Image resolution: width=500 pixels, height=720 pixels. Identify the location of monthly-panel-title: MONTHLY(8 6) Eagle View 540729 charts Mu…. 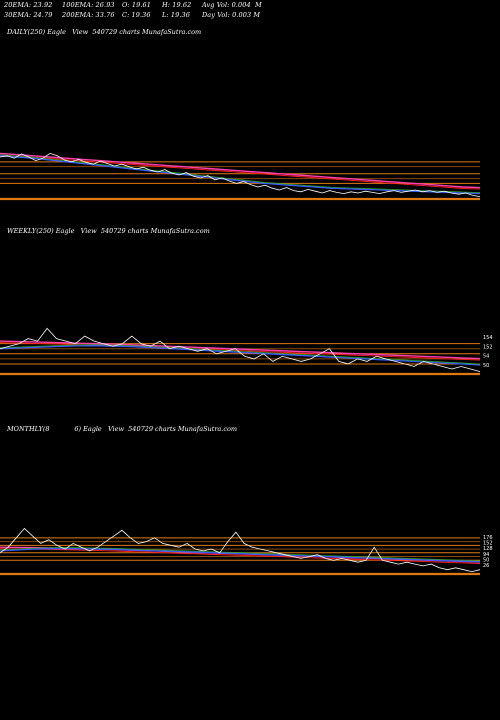
(122, 429).